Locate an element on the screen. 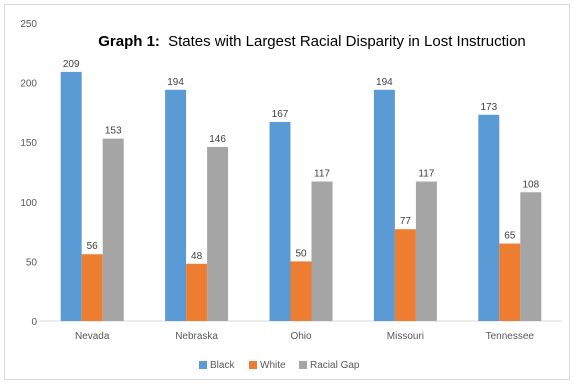 The height and width of the screenshot is (384, 576). data-label: 173 is located at coordinates (488, 107).